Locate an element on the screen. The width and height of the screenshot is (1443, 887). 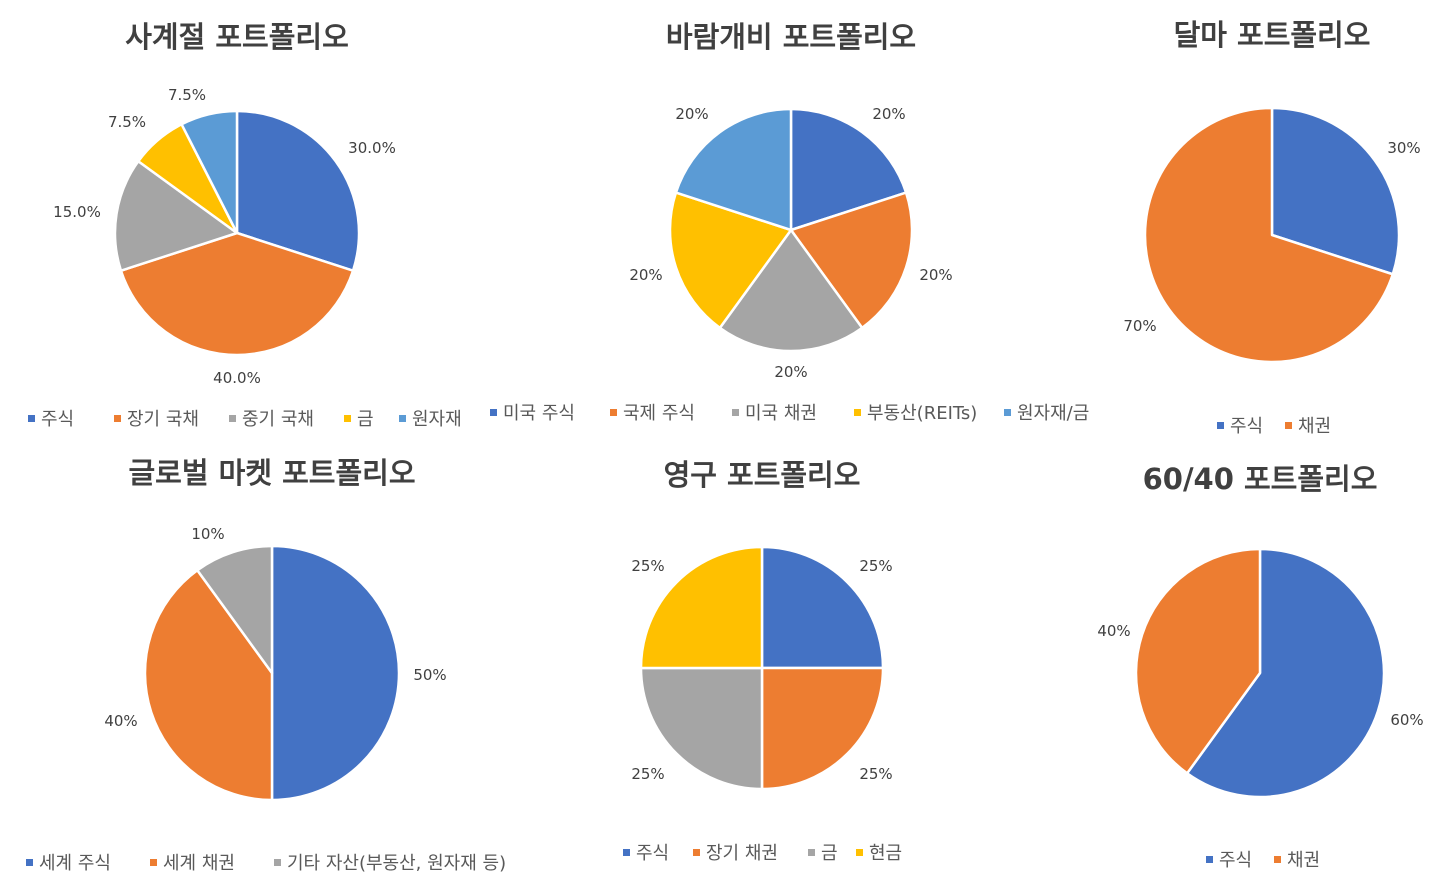
pie-slice-부동산-reits is located at coordinates (730, 260).